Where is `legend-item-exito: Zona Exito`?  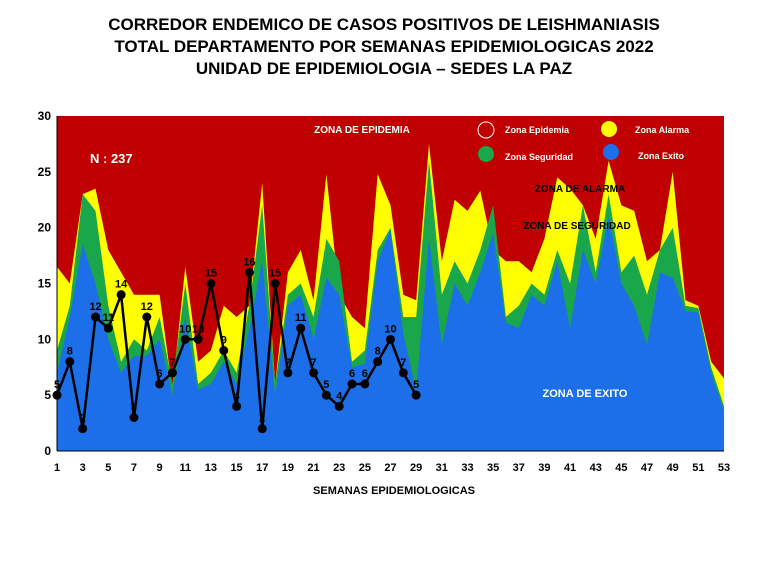 legend-item-exito: Zona Exito is located at coordinates (644, 152).